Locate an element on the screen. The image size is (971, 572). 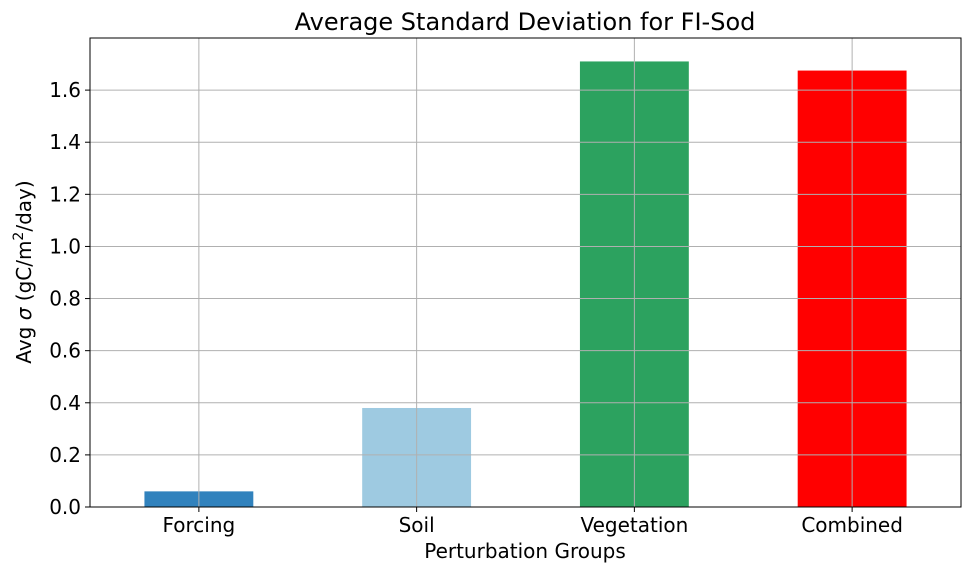
y-axis-label-unit-open: (gC/m is located at coordinates (24, 274).